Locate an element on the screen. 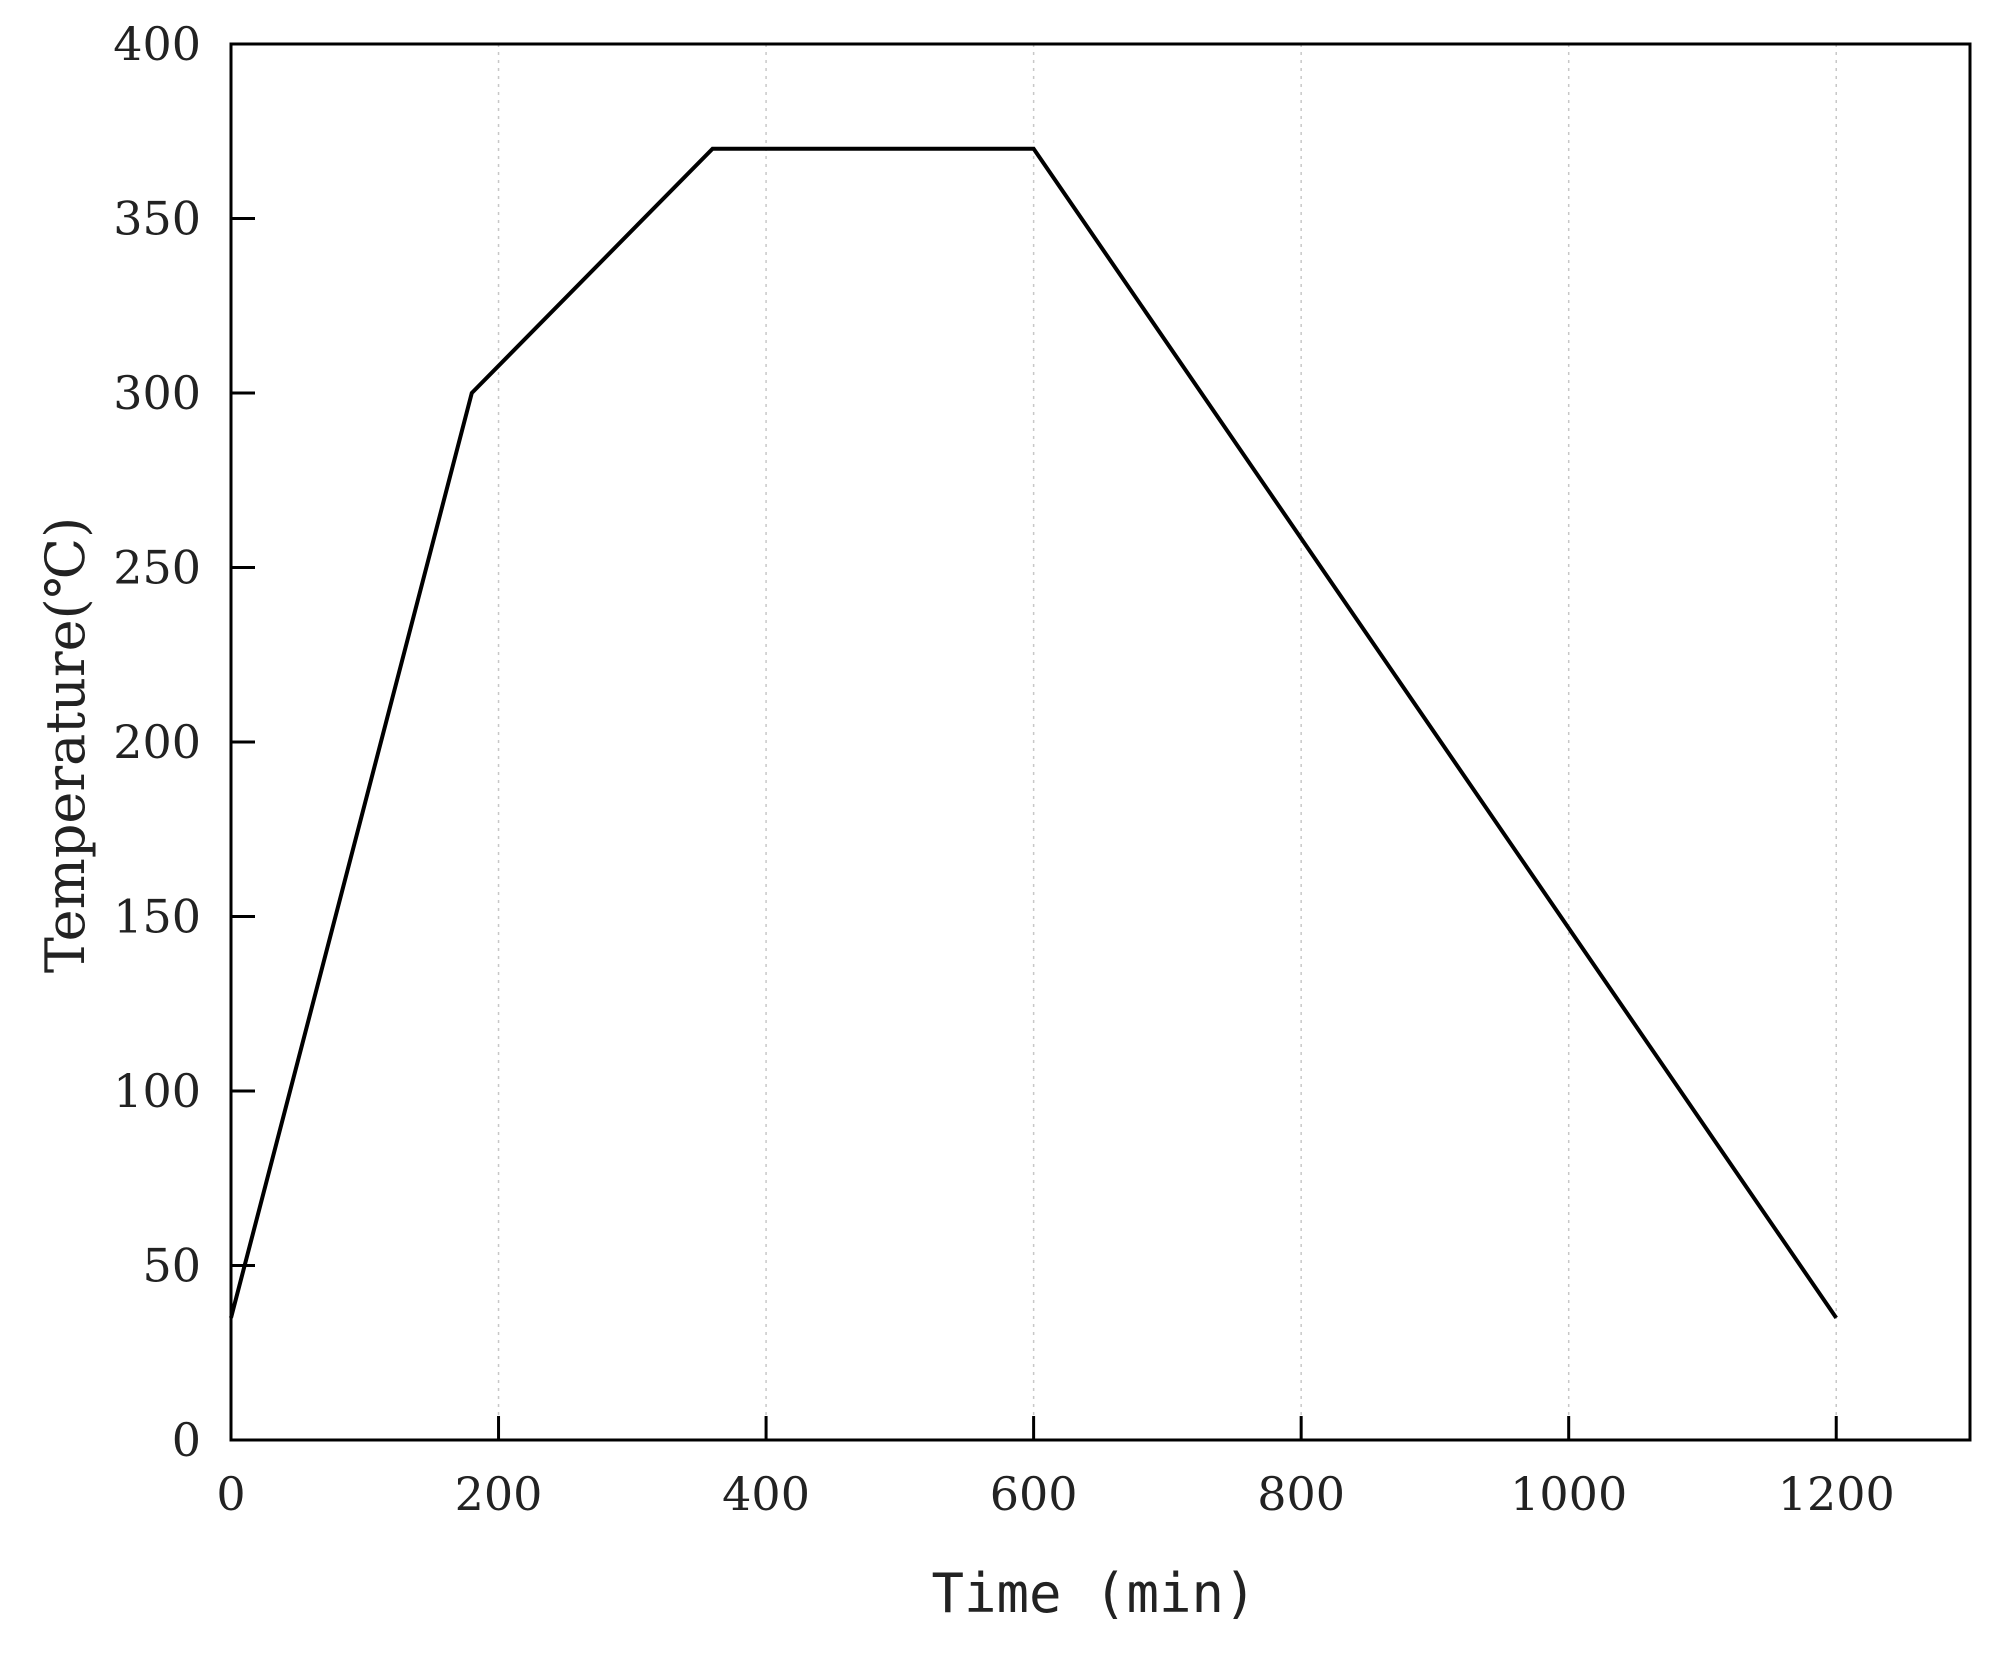 The width and height of the screenshot is (1989, 1660). x-tick-label-1: 200 is located at coordinates (499, 1494).